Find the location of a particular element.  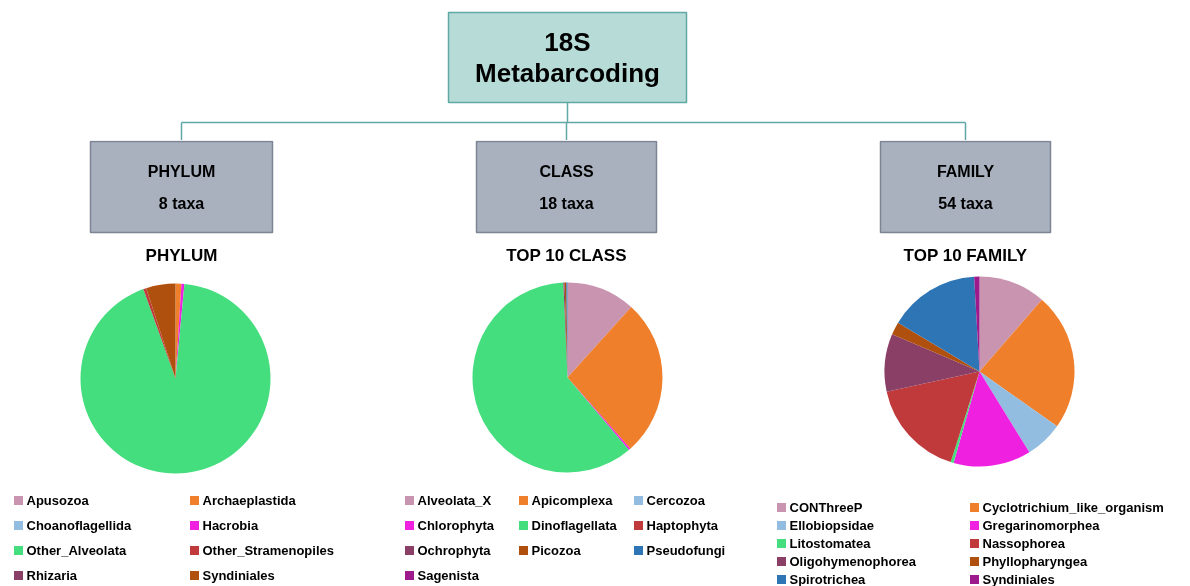

legend-label: Sagenista is located at coordinates (448, 575).